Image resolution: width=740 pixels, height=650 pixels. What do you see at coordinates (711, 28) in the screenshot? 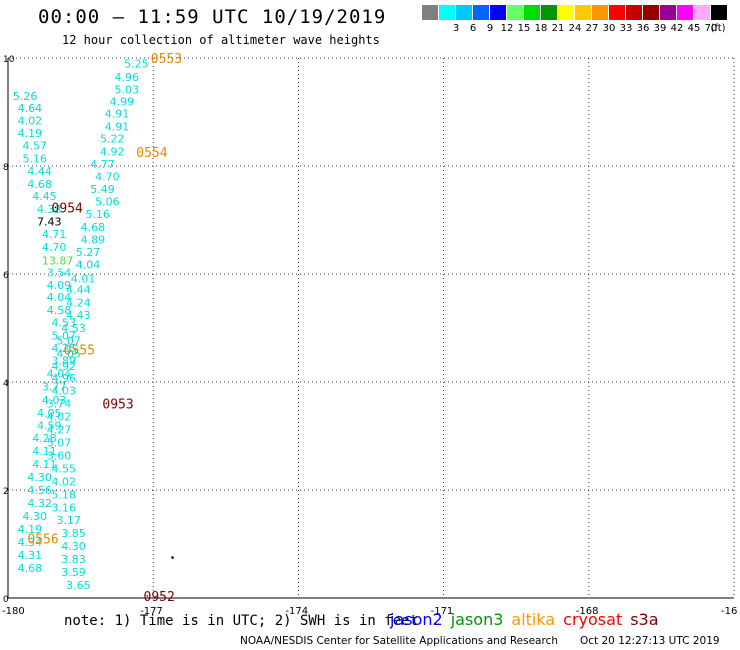
I see `color-scale-label: 70` at bounding box center [711, 28].